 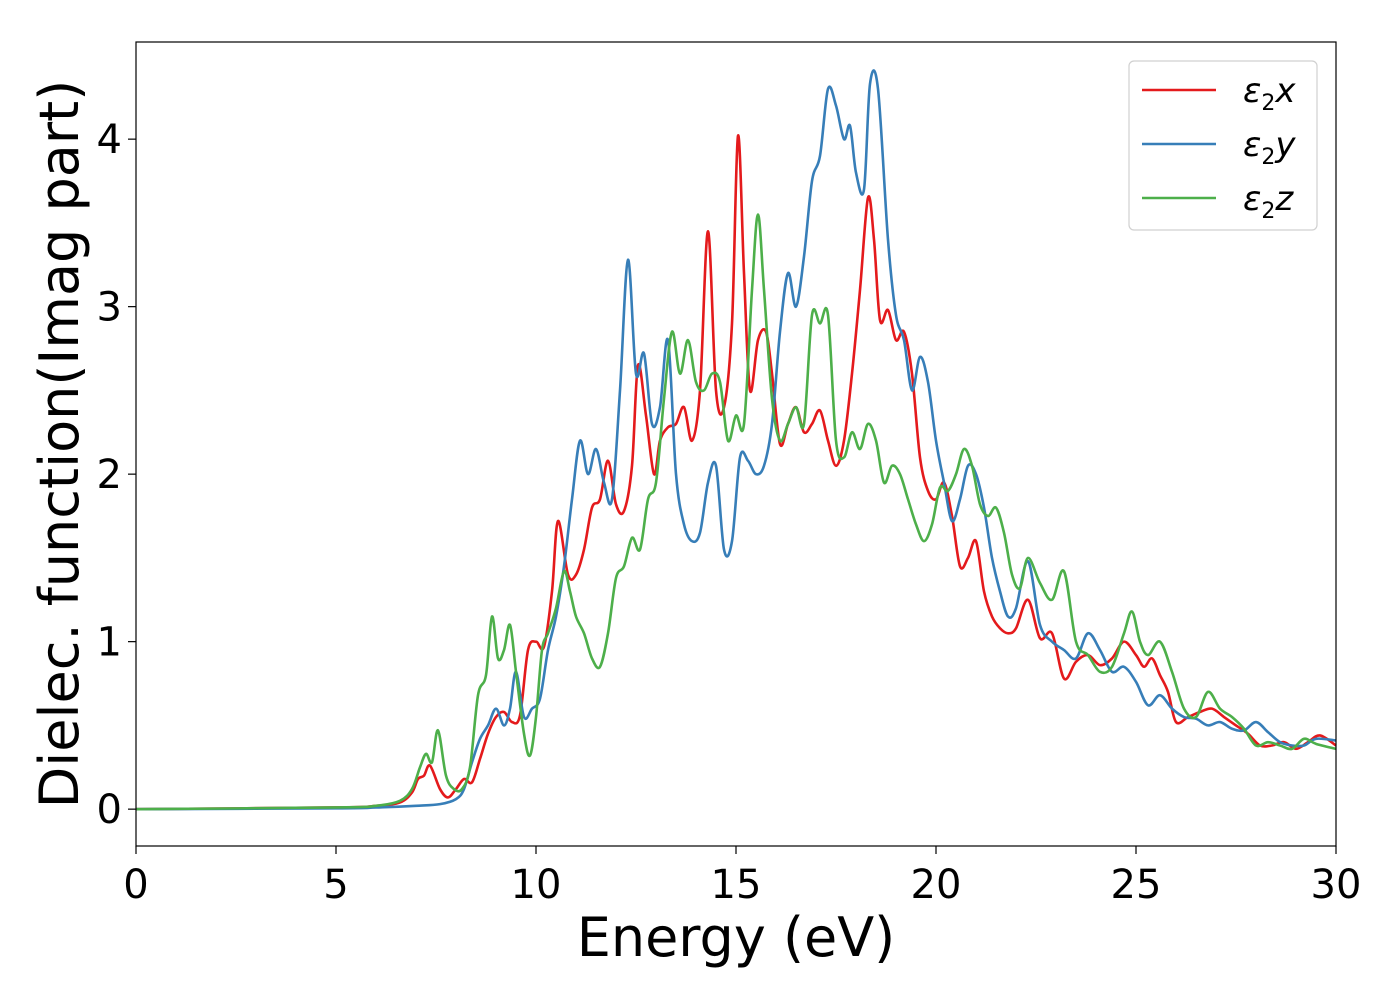 I want to click on y-axis-ticks: 0 1 2 3 4, so click(x=116, y=475).